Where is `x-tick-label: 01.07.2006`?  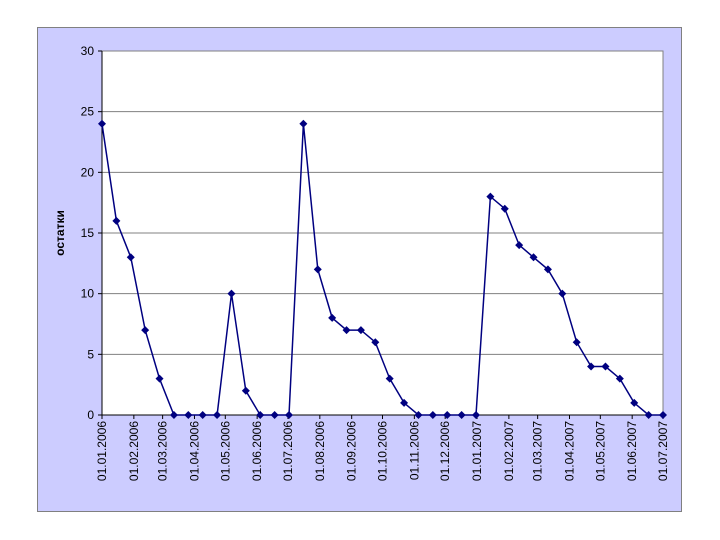
x-tick-label: 01.07.2006 is located at coordinates (288, 451).